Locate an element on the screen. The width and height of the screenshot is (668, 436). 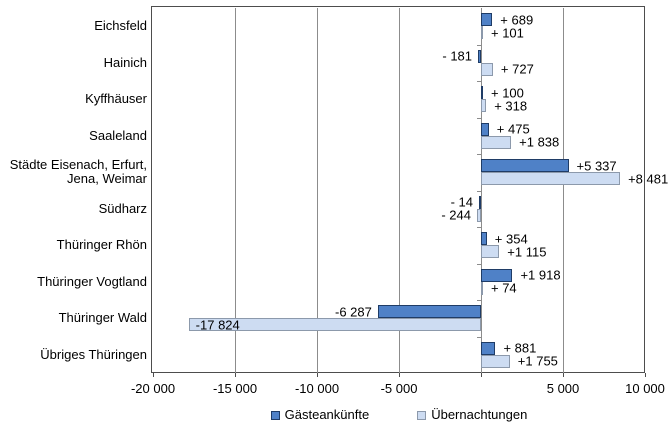
bar-value-label: -17 824 is located at coordinates (217, 324).